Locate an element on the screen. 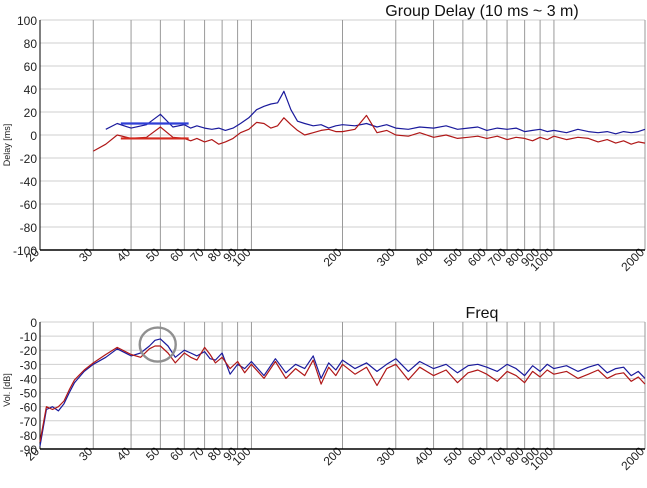 The height and width of the screenshot is (488, 647). y-tick-label: 40 is located at coordinates (31, 90).